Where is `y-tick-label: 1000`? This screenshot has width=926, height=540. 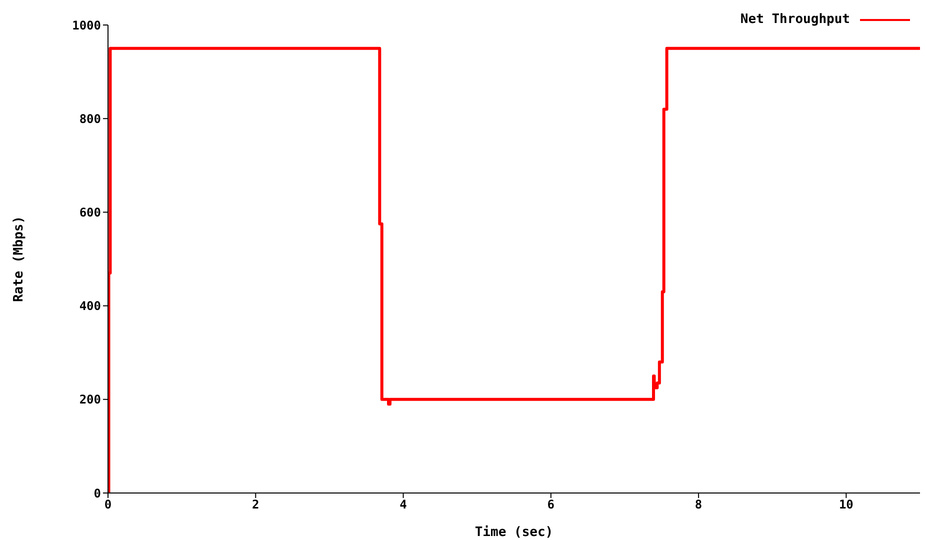 y-tick-label: 1000 is located at coordinates (86, 25).